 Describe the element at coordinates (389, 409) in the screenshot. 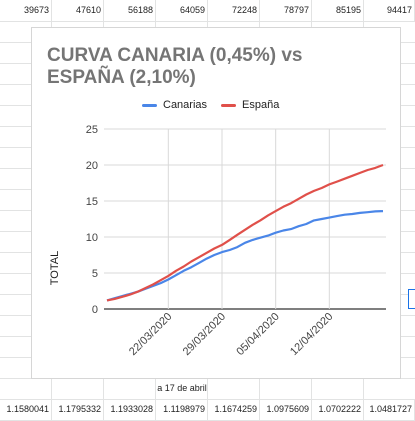

I see `cell: 1.0481727` at that location.